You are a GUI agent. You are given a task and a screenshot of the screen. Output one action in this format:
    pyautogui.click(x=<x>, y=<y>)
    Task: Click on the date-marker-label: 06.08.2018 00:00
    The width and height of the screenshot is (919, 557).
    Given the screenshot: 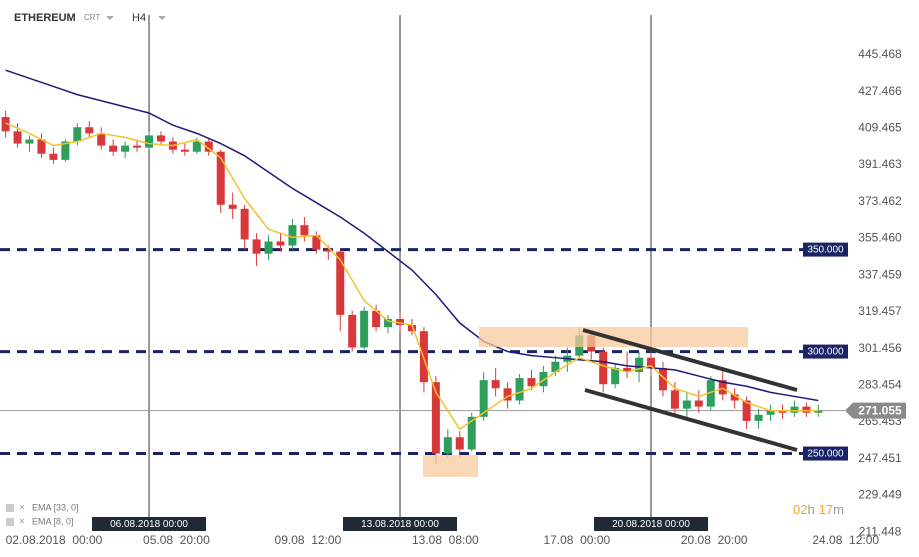 What is the action you would take?
    pyautogui.click(x=149, y=524)
    